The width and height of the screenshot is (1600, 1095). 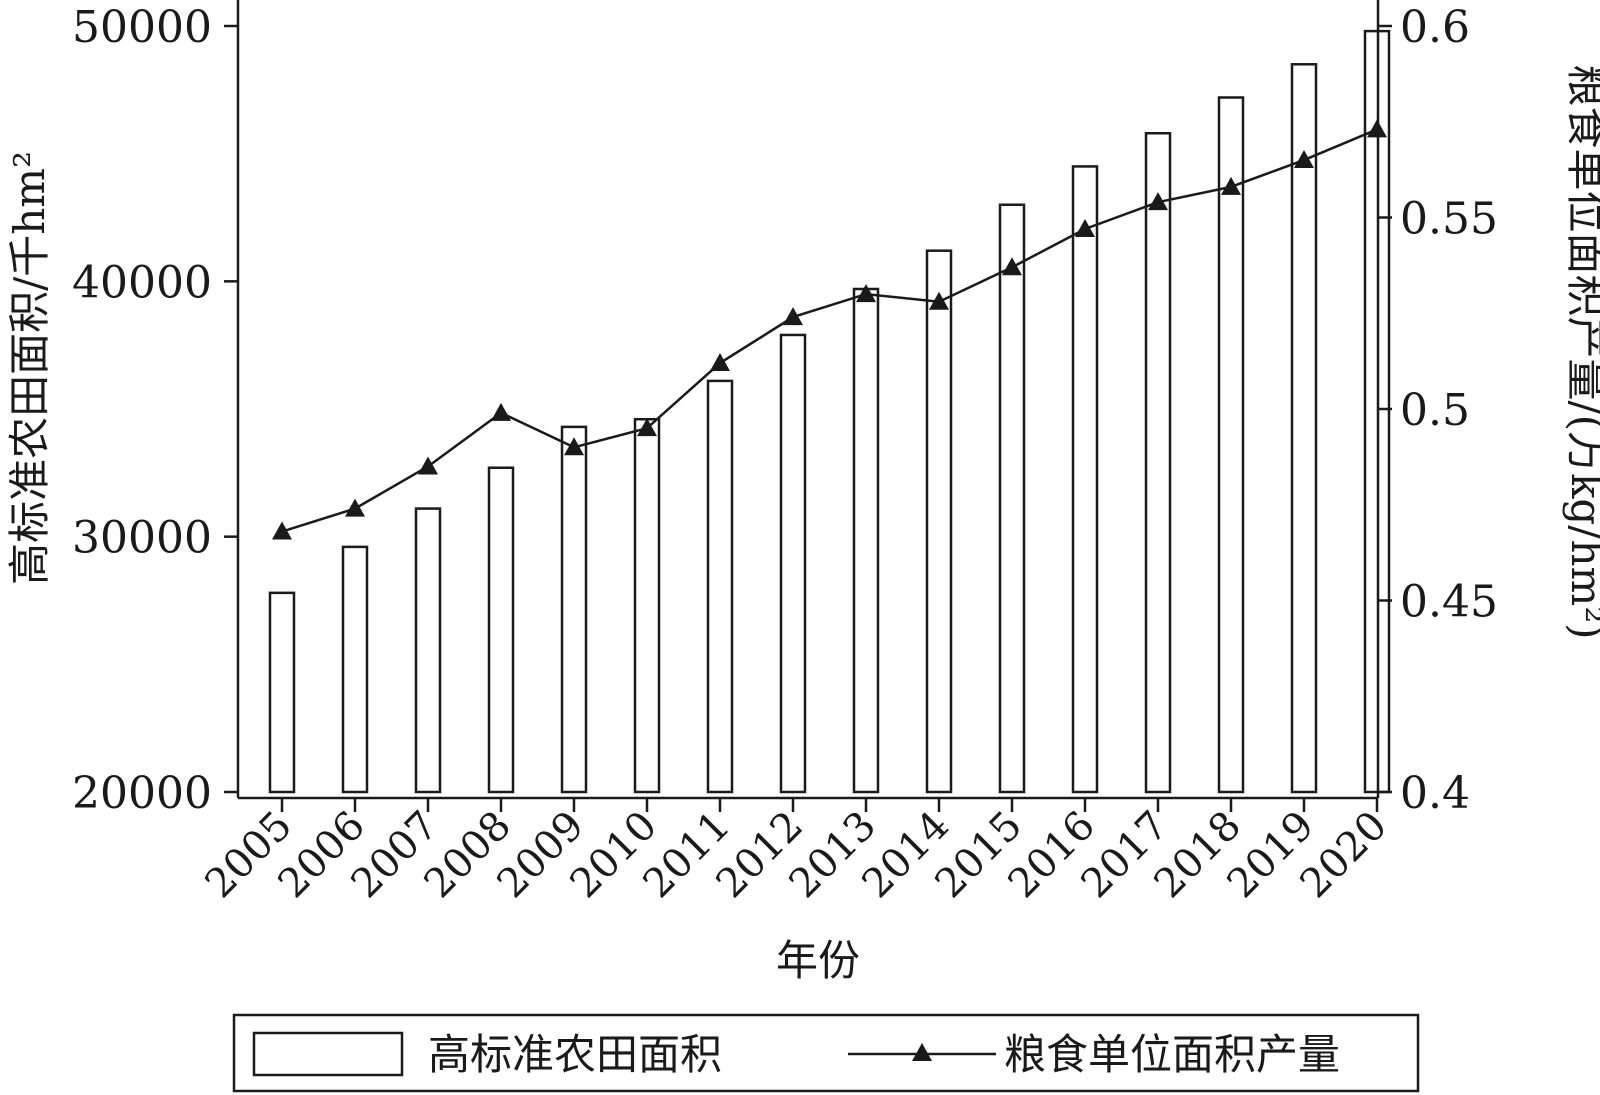 What do you see at coordinates (1435, 793) in the screenshot?
I see `right-y-tick-label: 0.4` at bounding box center [1435, 793].